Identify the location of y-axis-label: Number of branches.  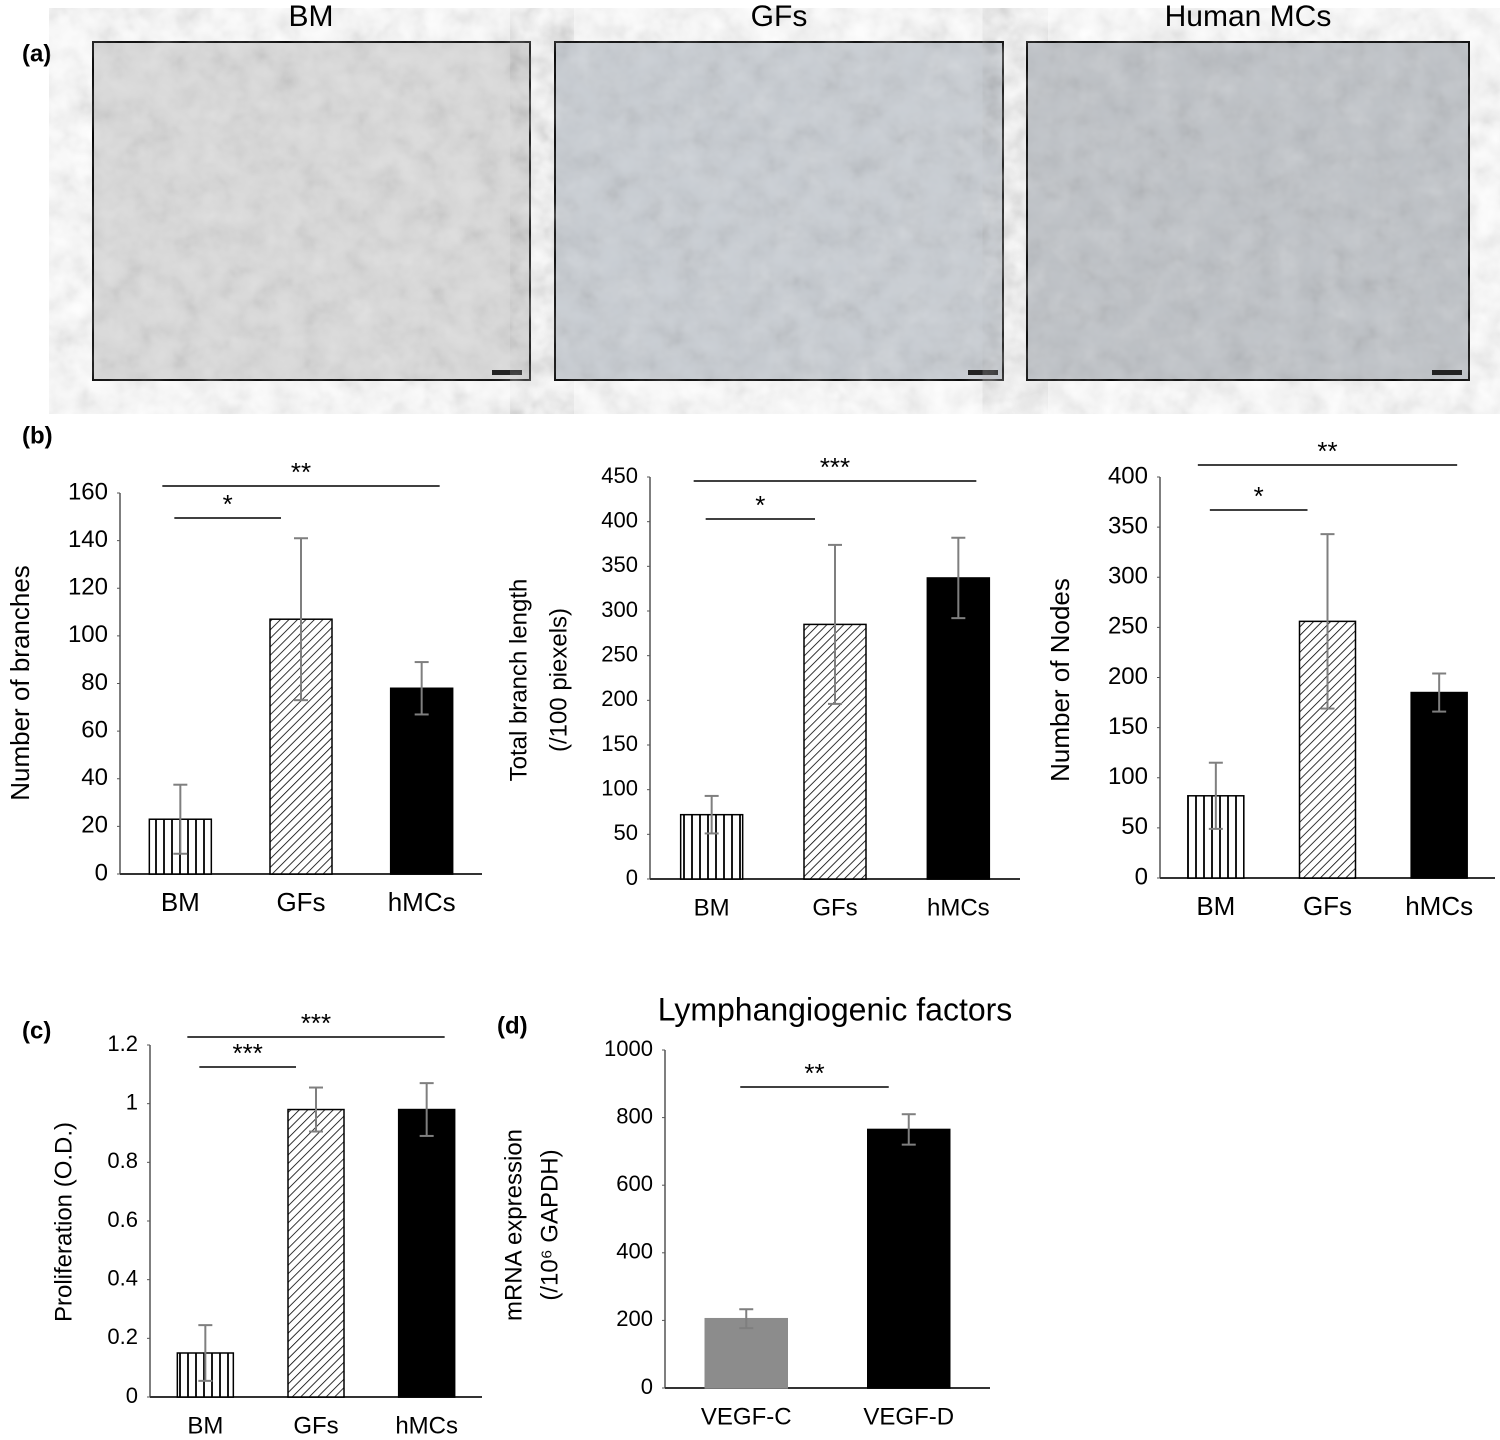
(20, 683).